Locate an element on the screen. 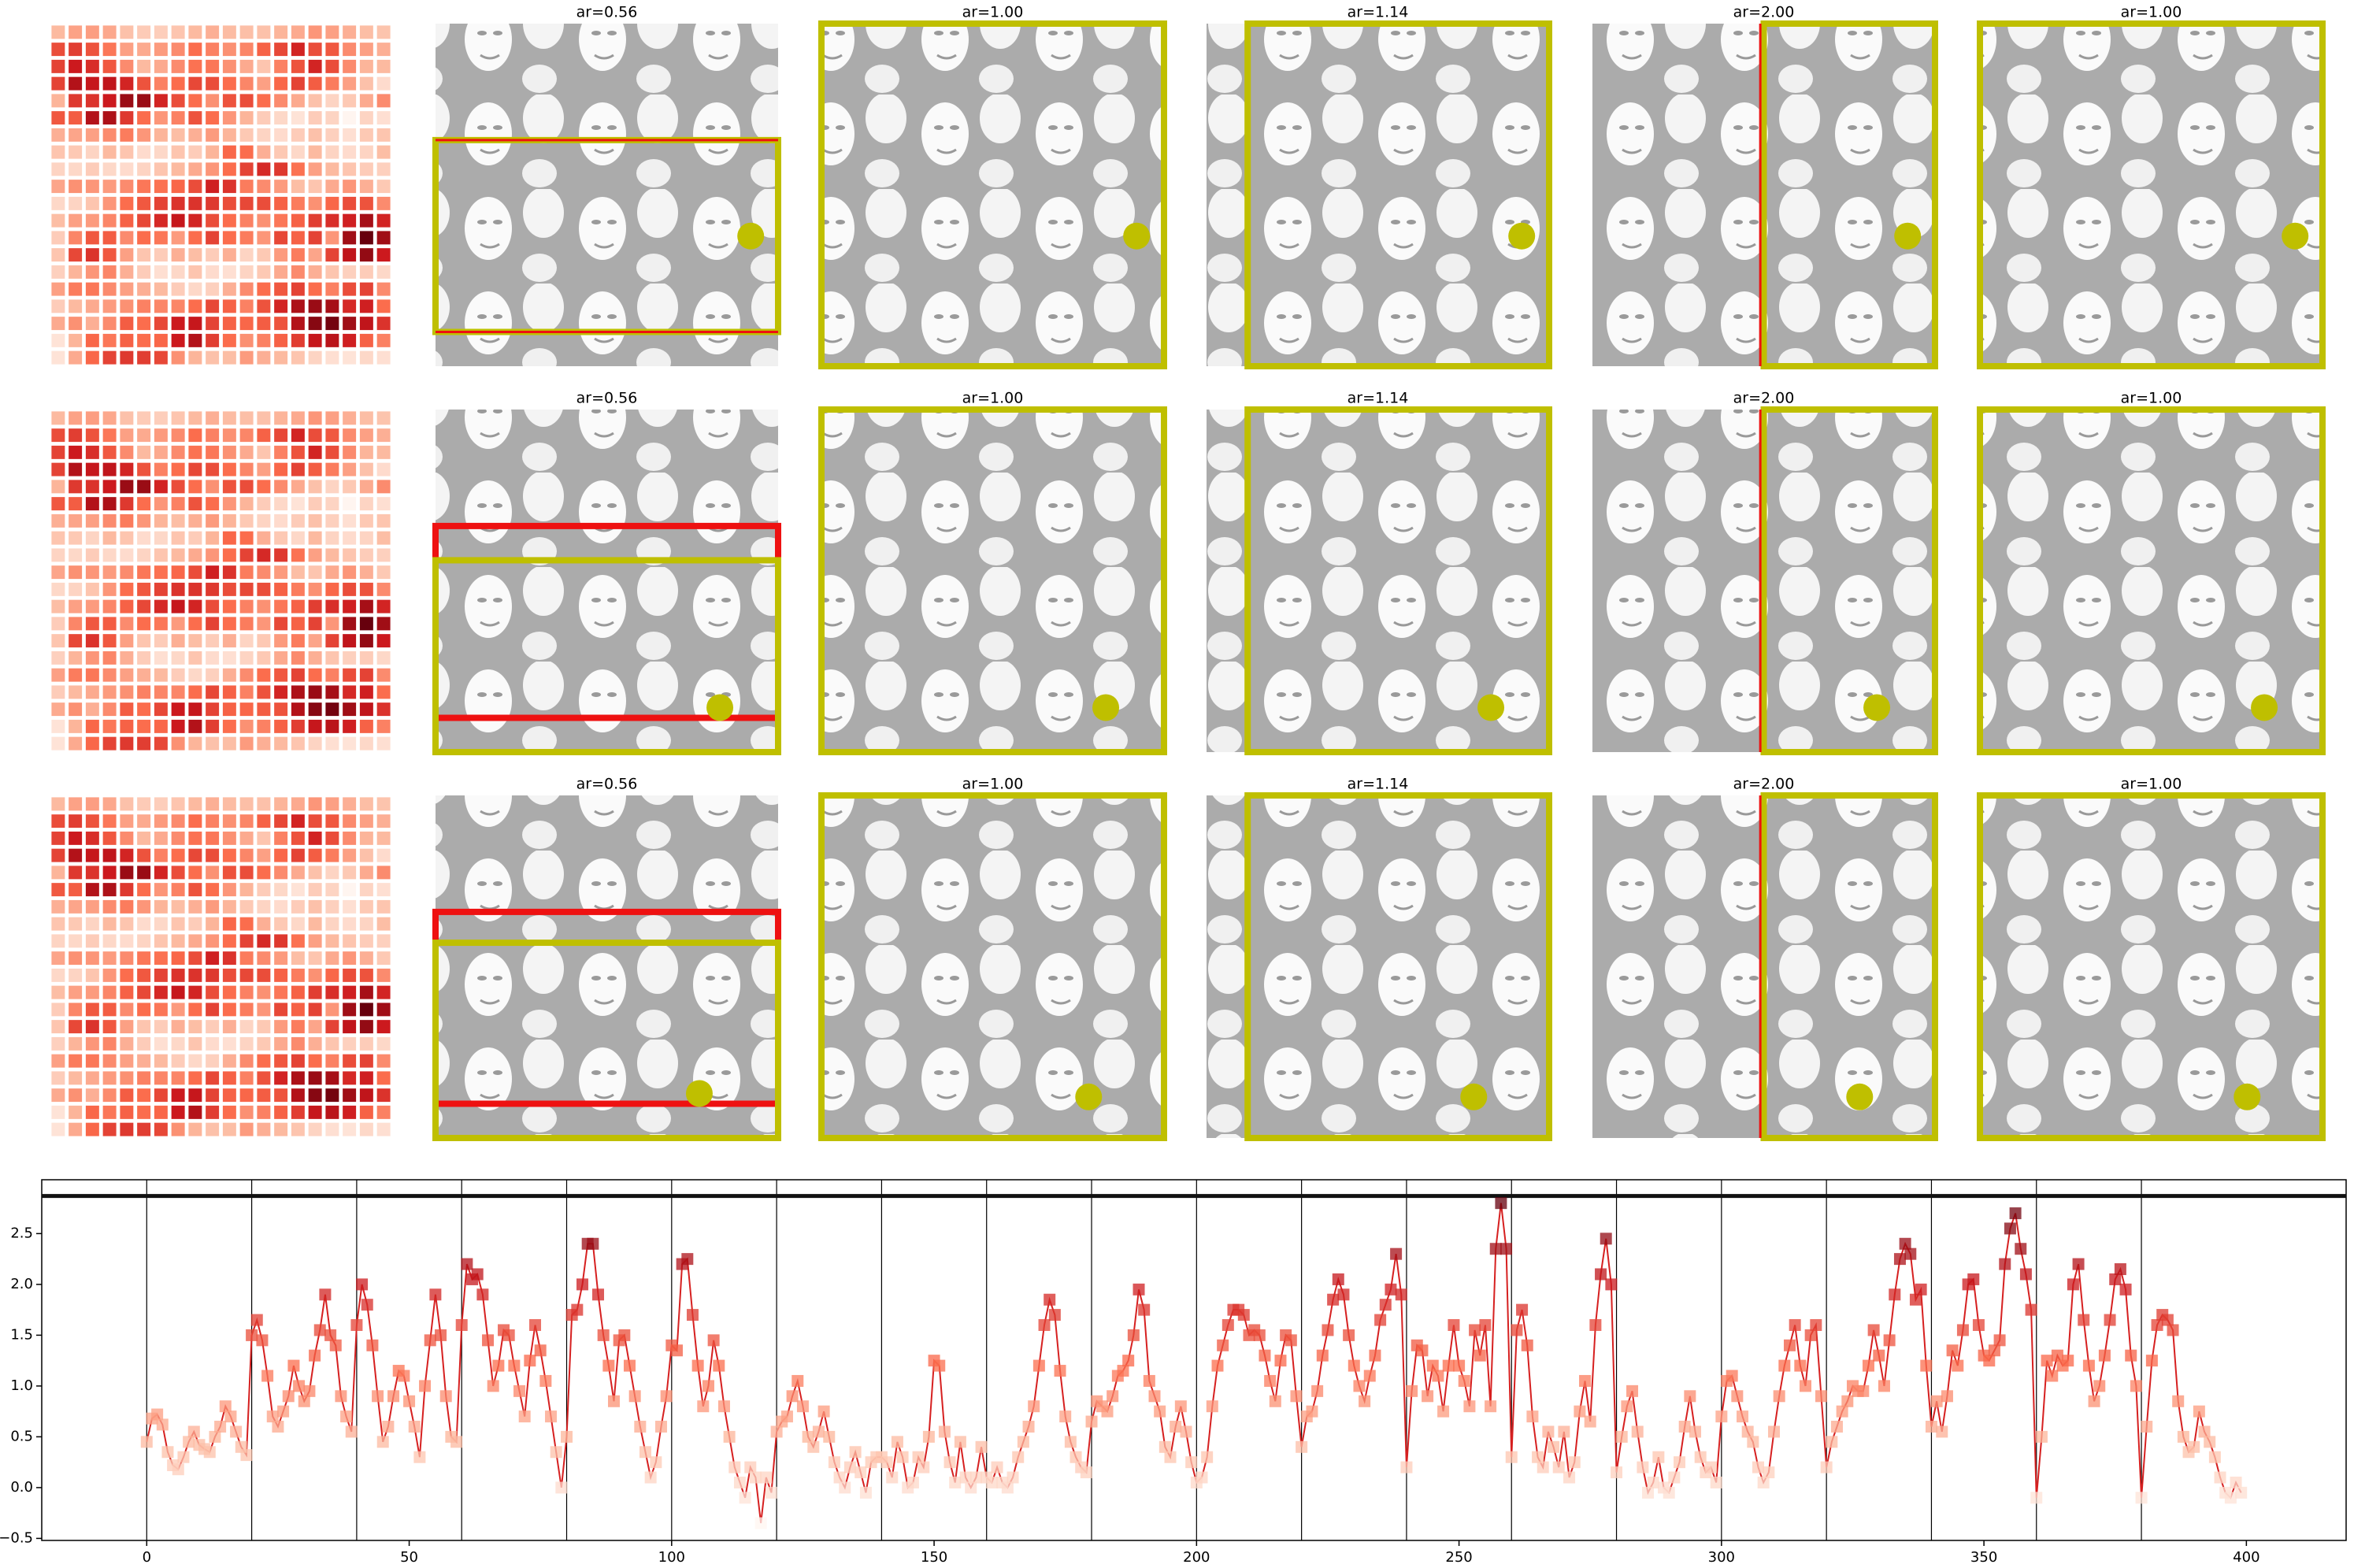 The image size is (2354, 1568). crop-box is located at coordinates (1398, 580).